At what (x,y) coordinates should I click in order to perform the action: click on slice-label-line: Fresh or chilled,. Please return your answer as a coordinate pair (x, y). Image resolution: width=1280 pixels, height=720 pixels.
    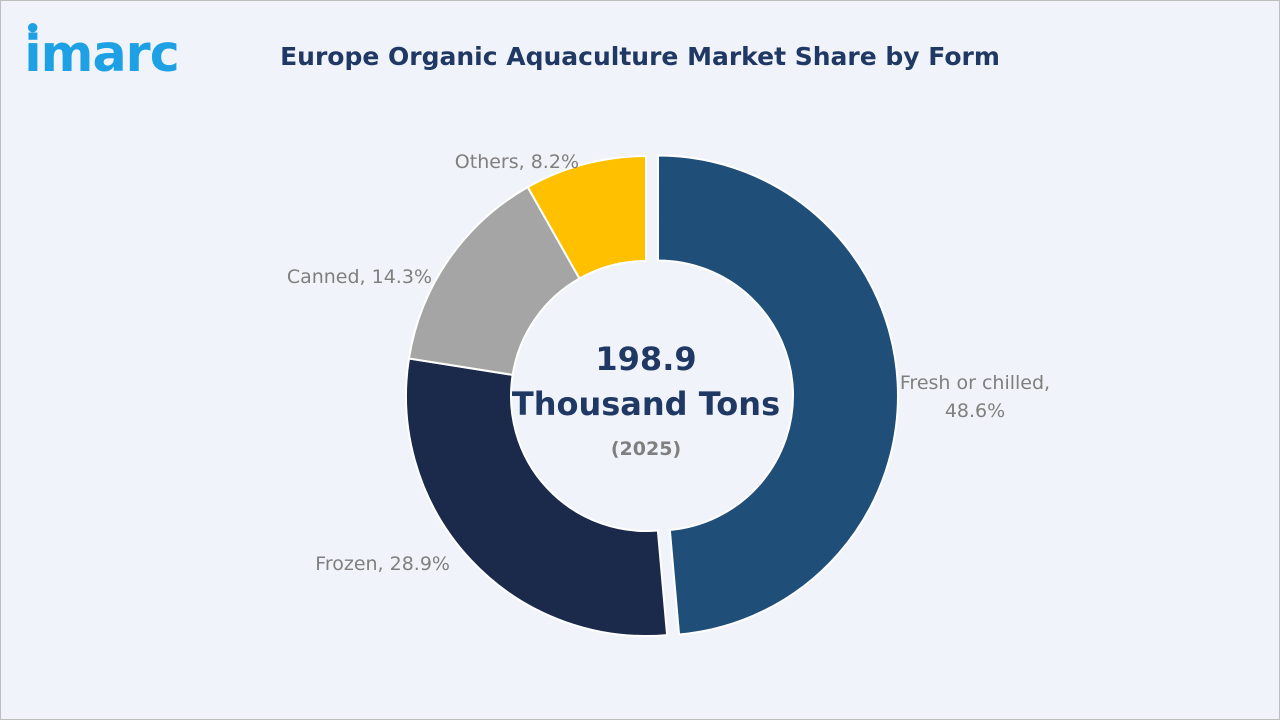
    Looking at the image, I should click on (975, 383).